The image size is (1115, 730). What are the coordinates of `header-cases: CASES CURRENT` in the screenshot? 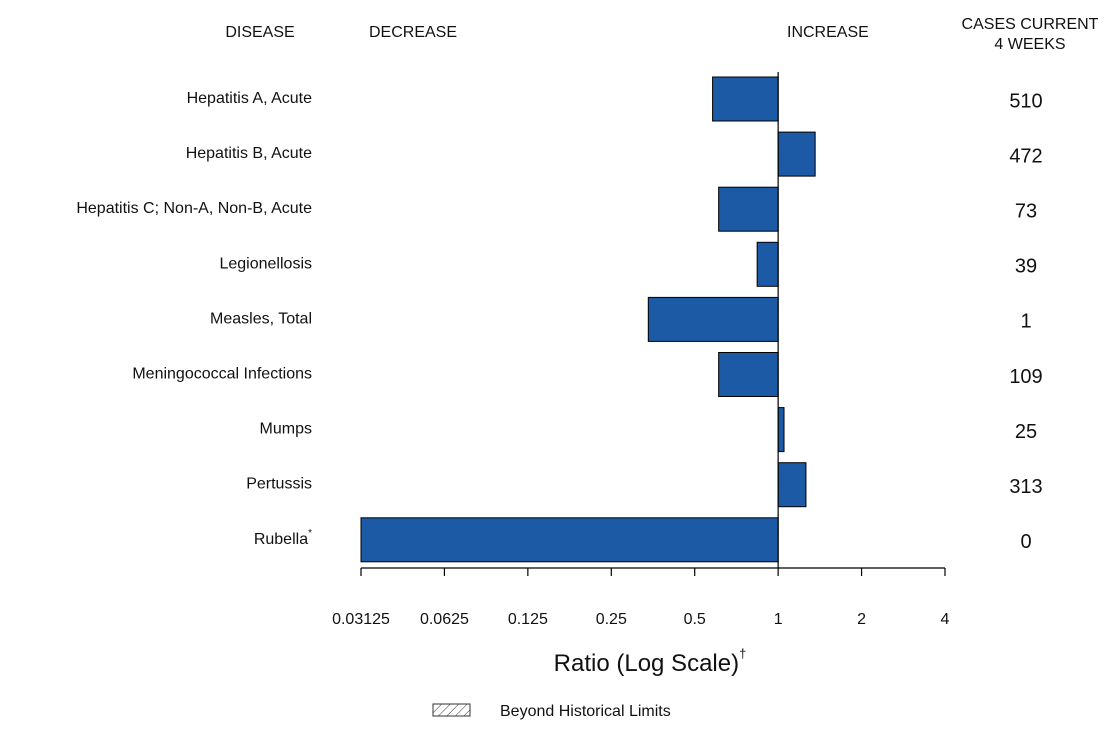 It's located at (1030, 24).